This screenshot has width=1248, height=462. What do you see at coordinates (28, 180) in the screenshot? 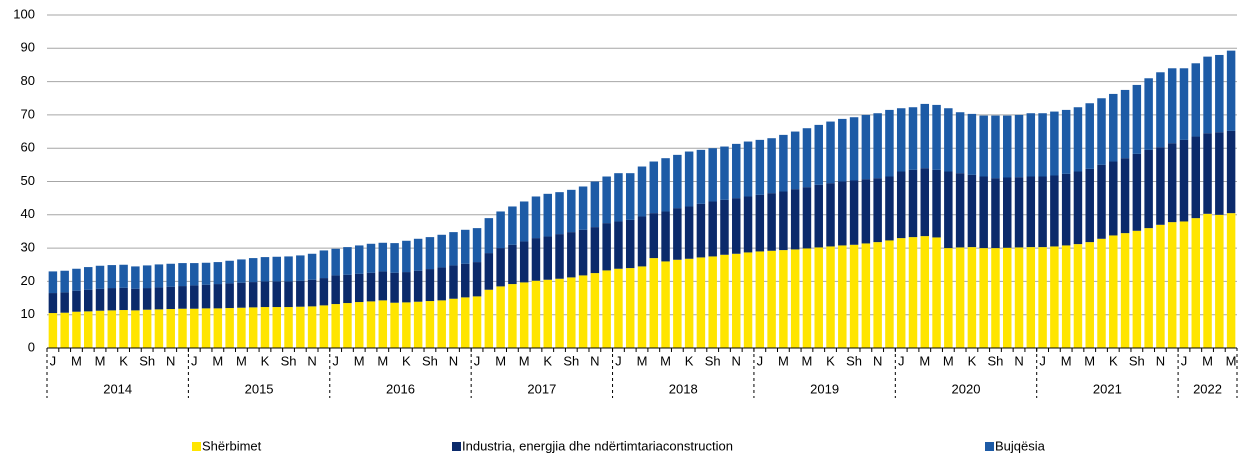
I see `y-tick-label: 50` at bounding box center [28, 180].